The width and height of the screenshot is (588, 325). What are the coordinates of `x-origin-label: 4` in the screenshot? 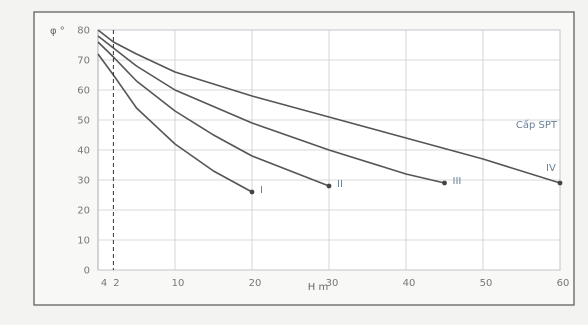 It's located at (104, 283).